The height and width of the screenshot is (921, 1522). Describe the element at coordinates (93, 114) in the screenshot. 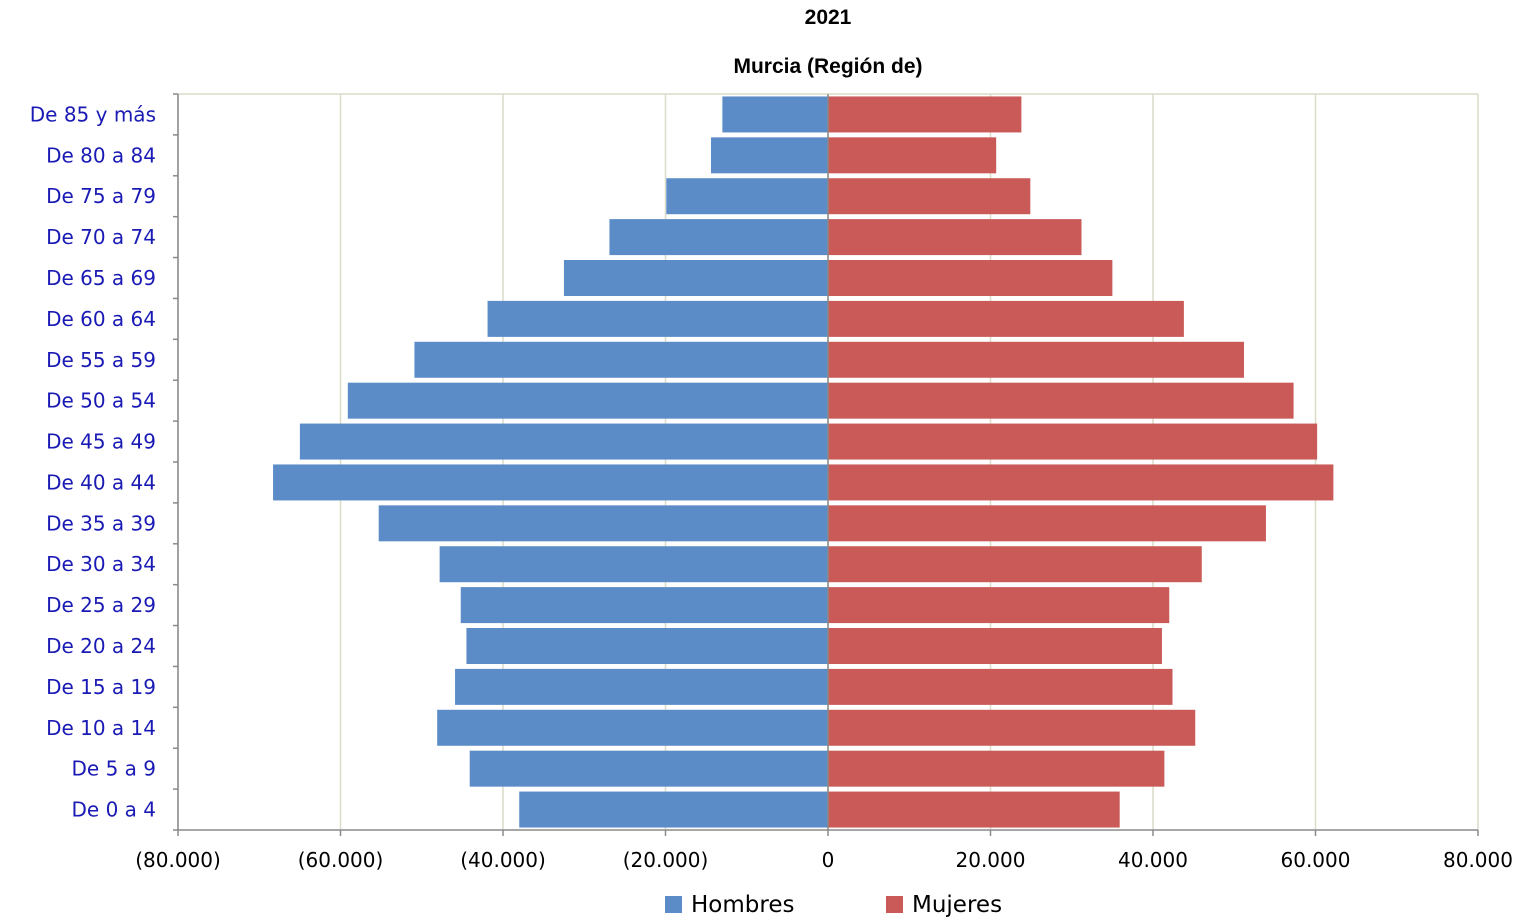

I see `y-tick-label: De 85 y más` at that location.